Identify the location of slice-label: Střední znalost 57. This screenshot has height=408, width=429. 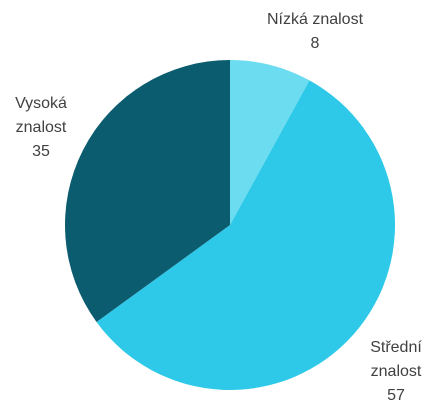
(395, 372).